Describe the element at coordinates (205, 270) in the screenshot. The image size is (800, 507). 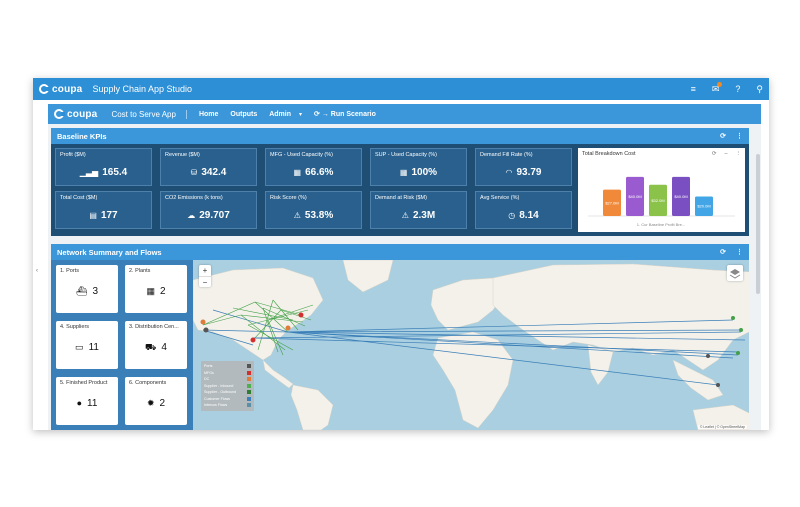
I see `zoom-in-button: +` at that location.